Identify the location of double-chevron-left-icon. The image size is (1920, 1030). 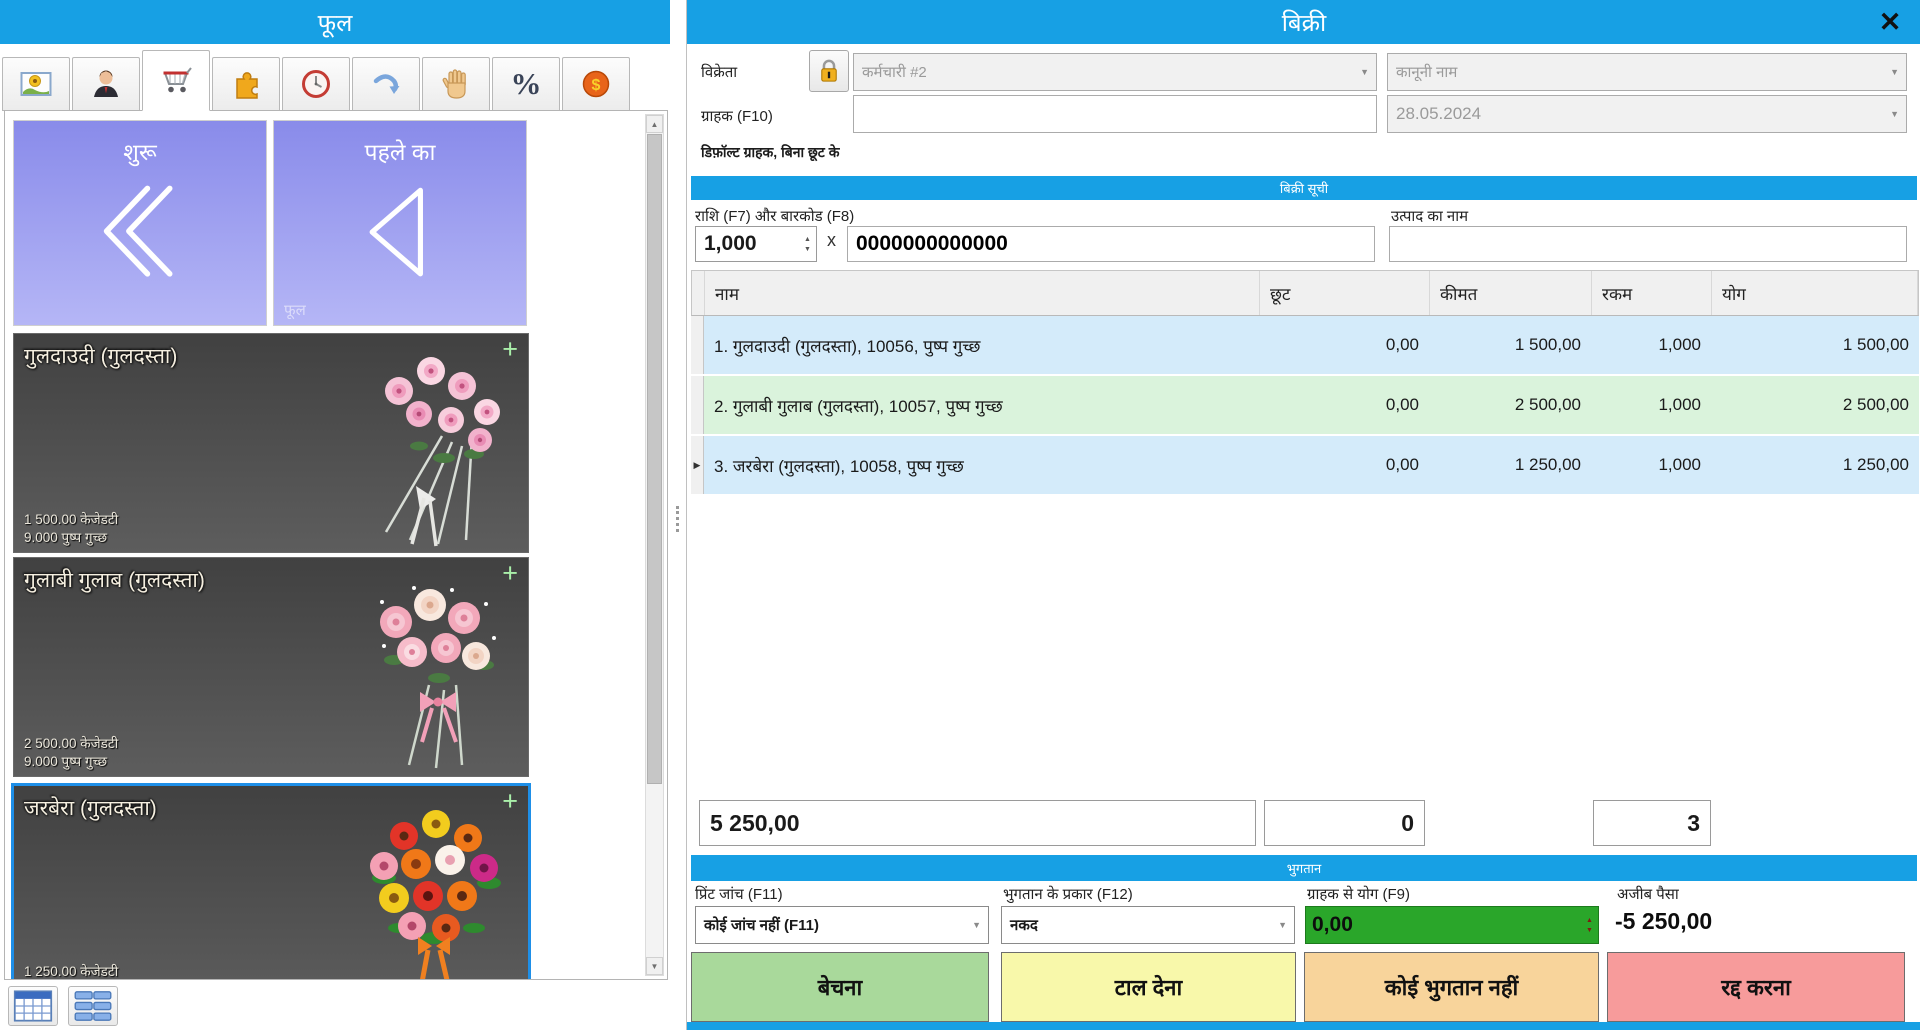
(138, 231).